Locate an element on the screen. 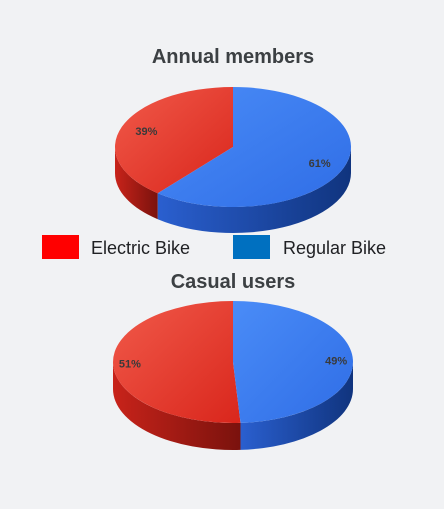 The height and width of the screenshot is (509, 444). legend-swatch-electric-bike is located at coordinates (60, 247).